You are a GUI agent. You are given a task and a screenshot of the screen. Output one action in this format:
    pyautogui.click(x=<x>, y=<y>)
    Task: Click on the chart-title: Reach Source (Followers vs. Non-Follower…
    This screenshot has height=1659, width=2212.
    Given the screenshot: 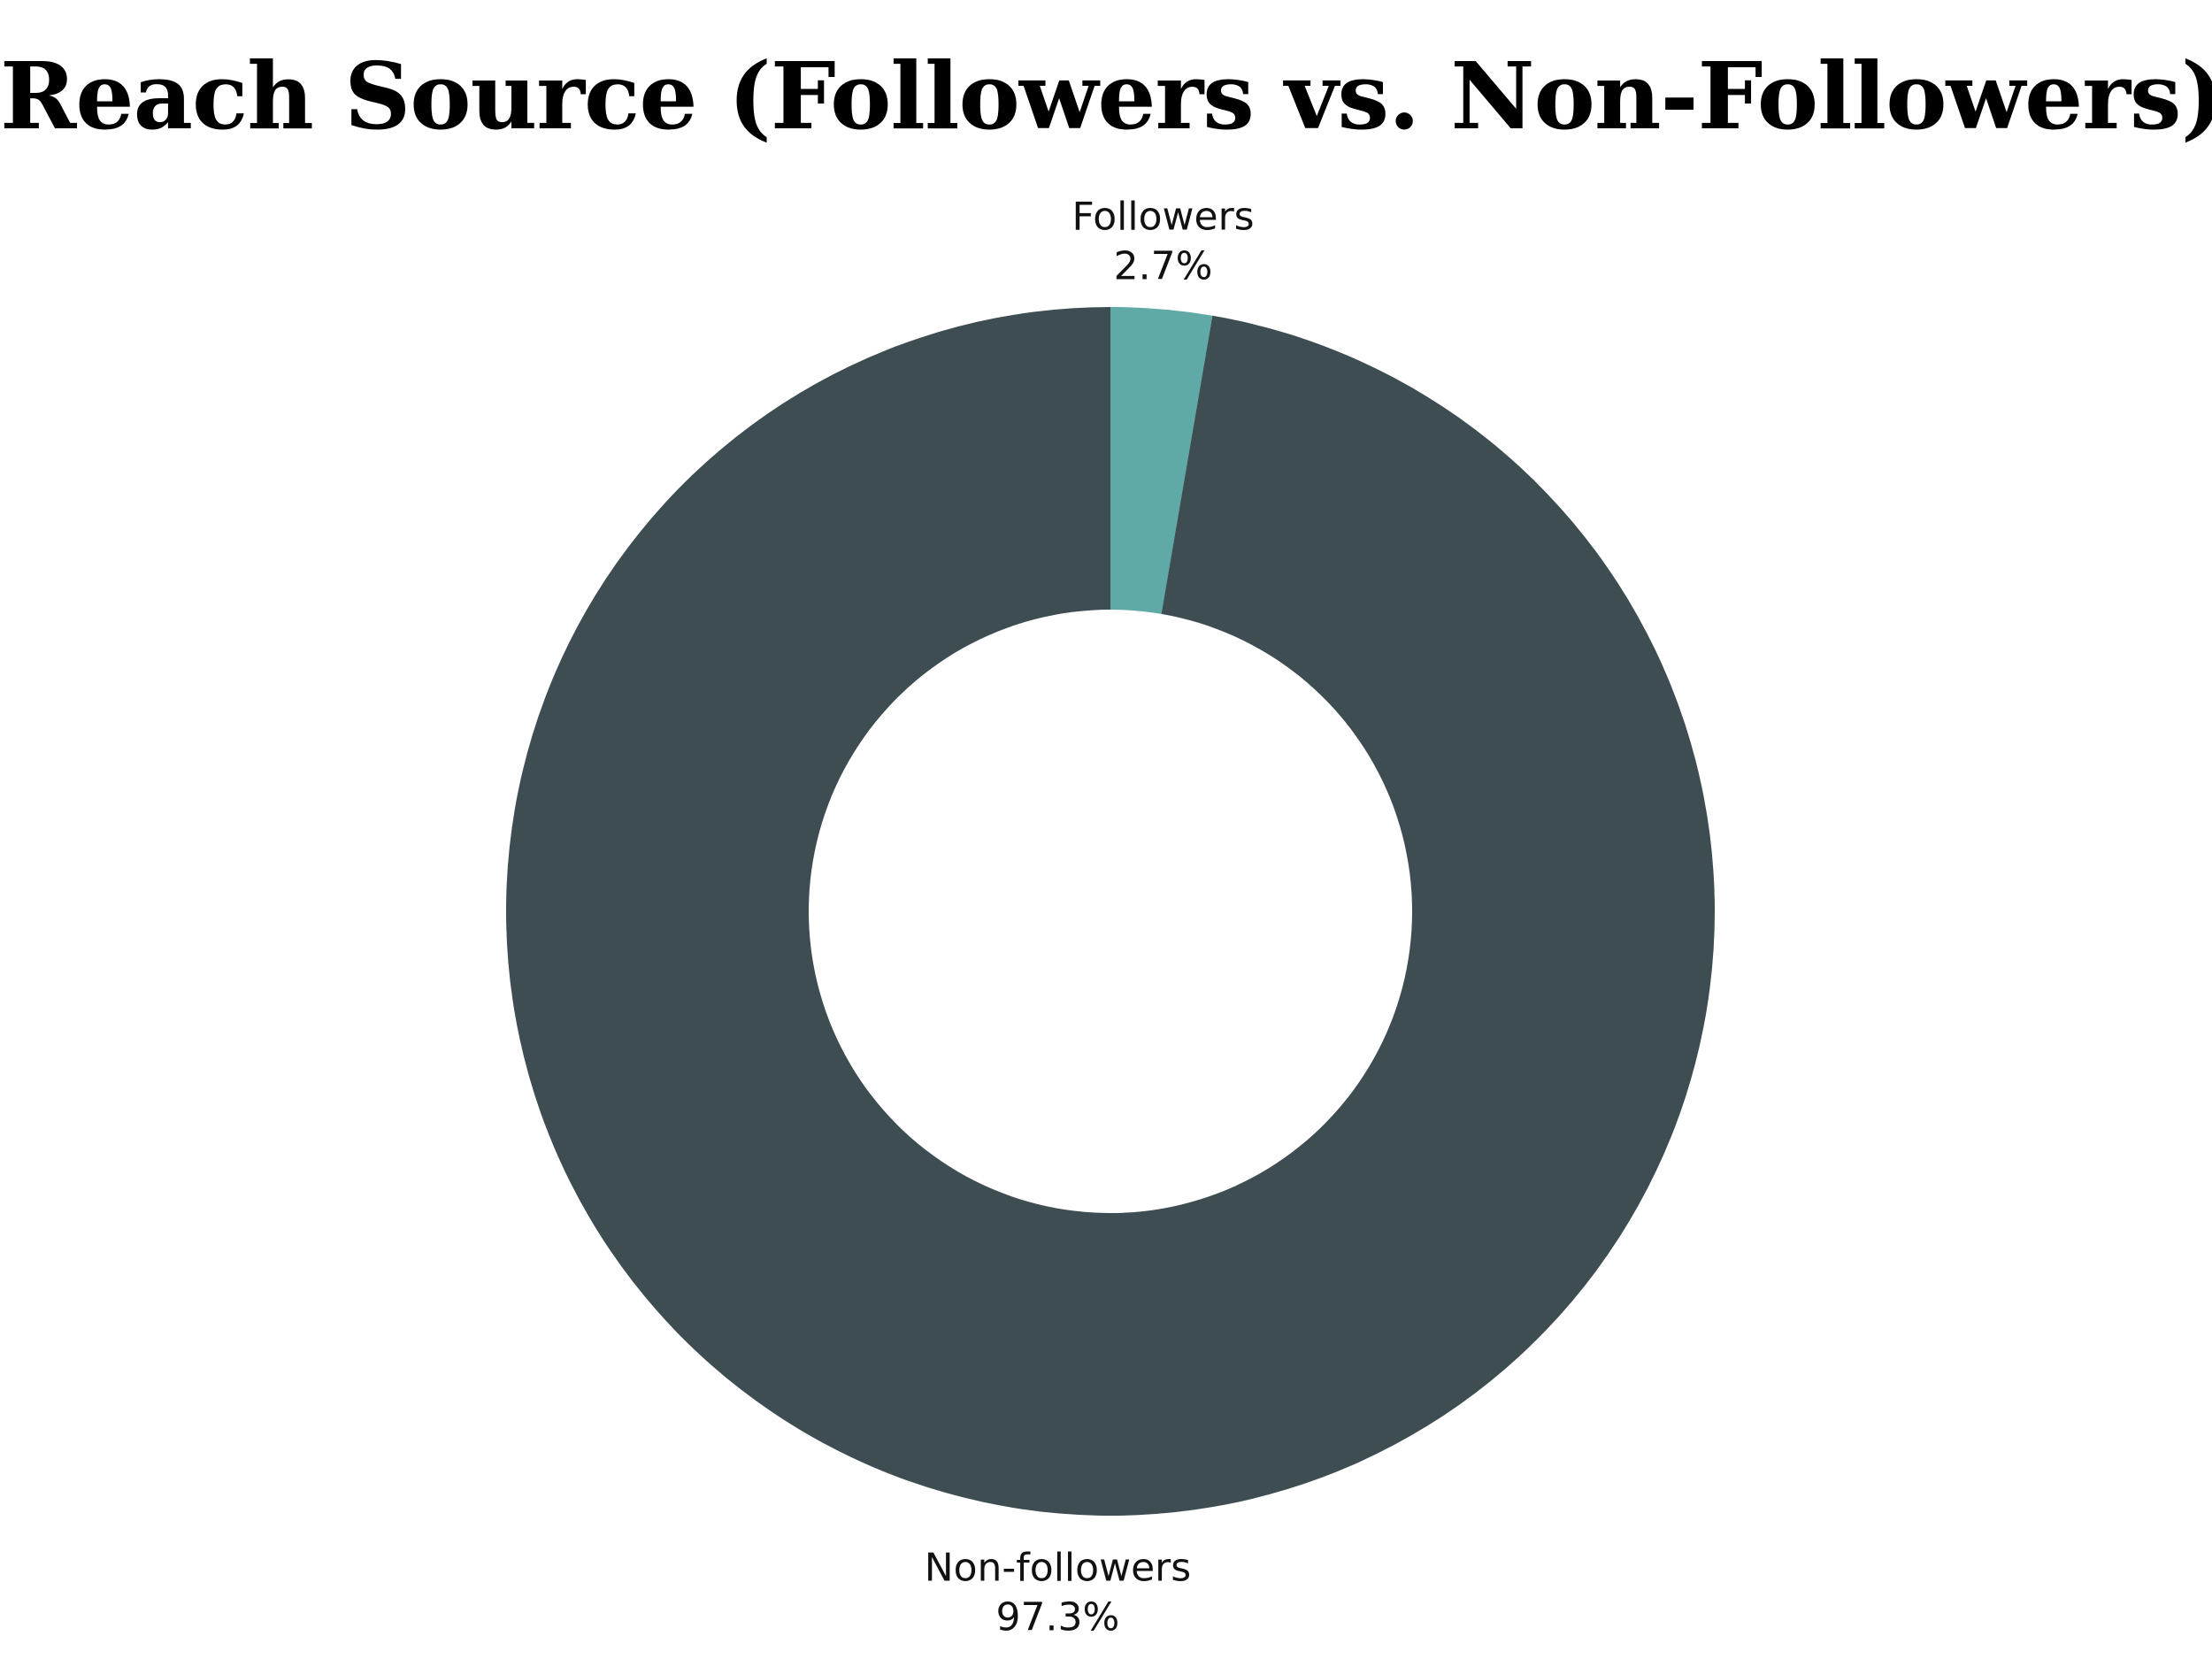 What is the action you would take?
    pyautogui.click(x=1106, y=96)
    